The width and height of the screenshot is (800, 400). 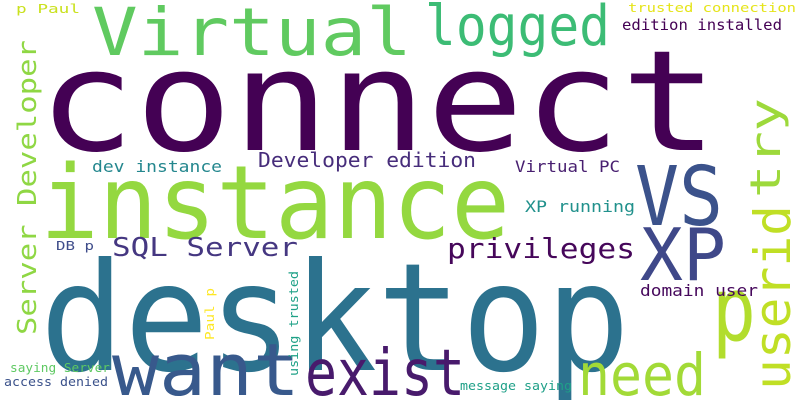 I want to click on word-dev-instance: dev instance, so click(x=157, y=166).